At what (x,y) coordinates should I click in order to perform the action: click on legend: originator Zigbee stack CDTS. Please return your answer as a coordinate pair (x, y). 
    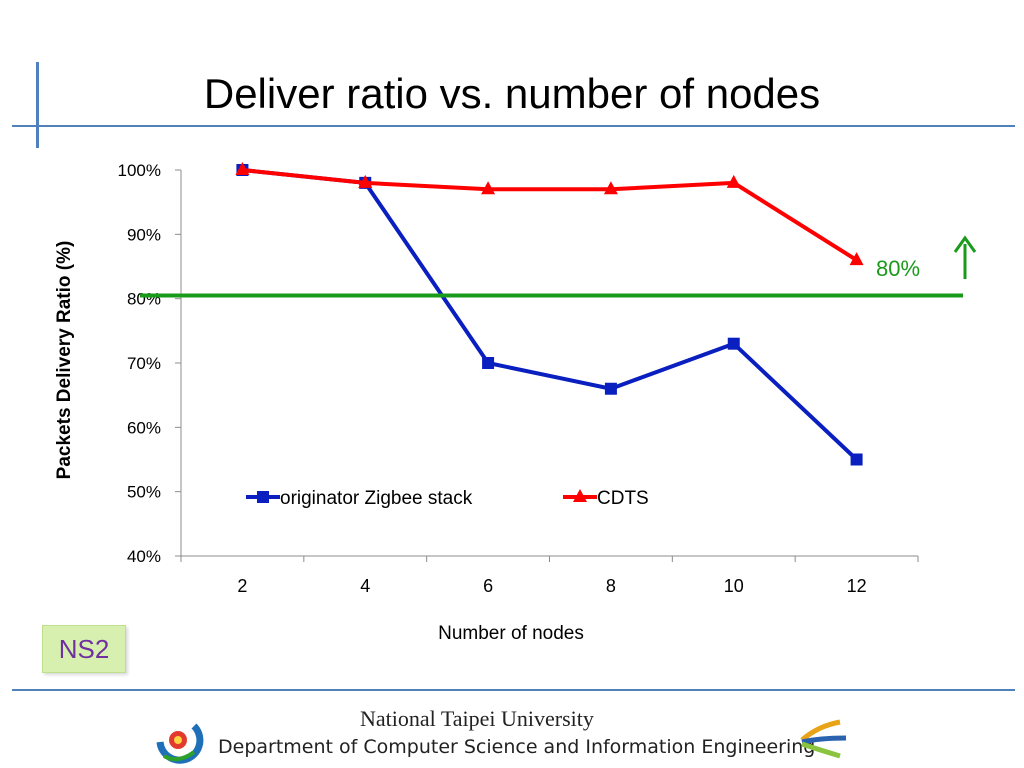
    Looking at the image, I should click on (447, 498).